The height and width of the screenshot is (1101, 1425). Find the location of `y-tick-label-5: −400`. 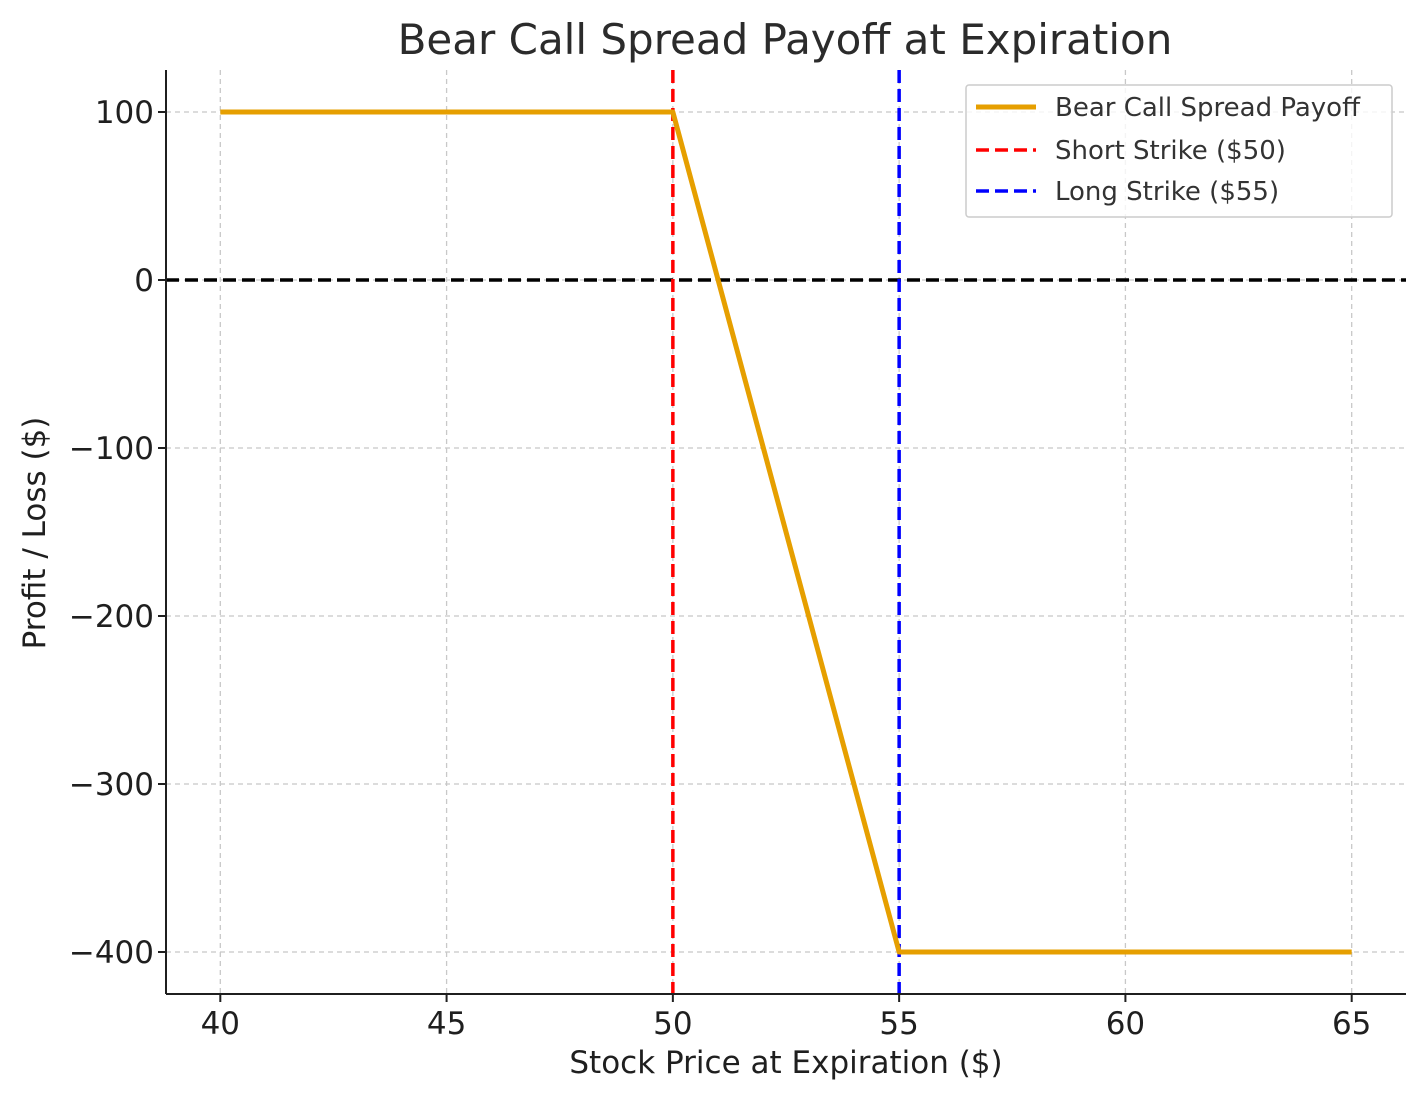

y-tick-label-5: −400 is located at coordinates (111, 953).